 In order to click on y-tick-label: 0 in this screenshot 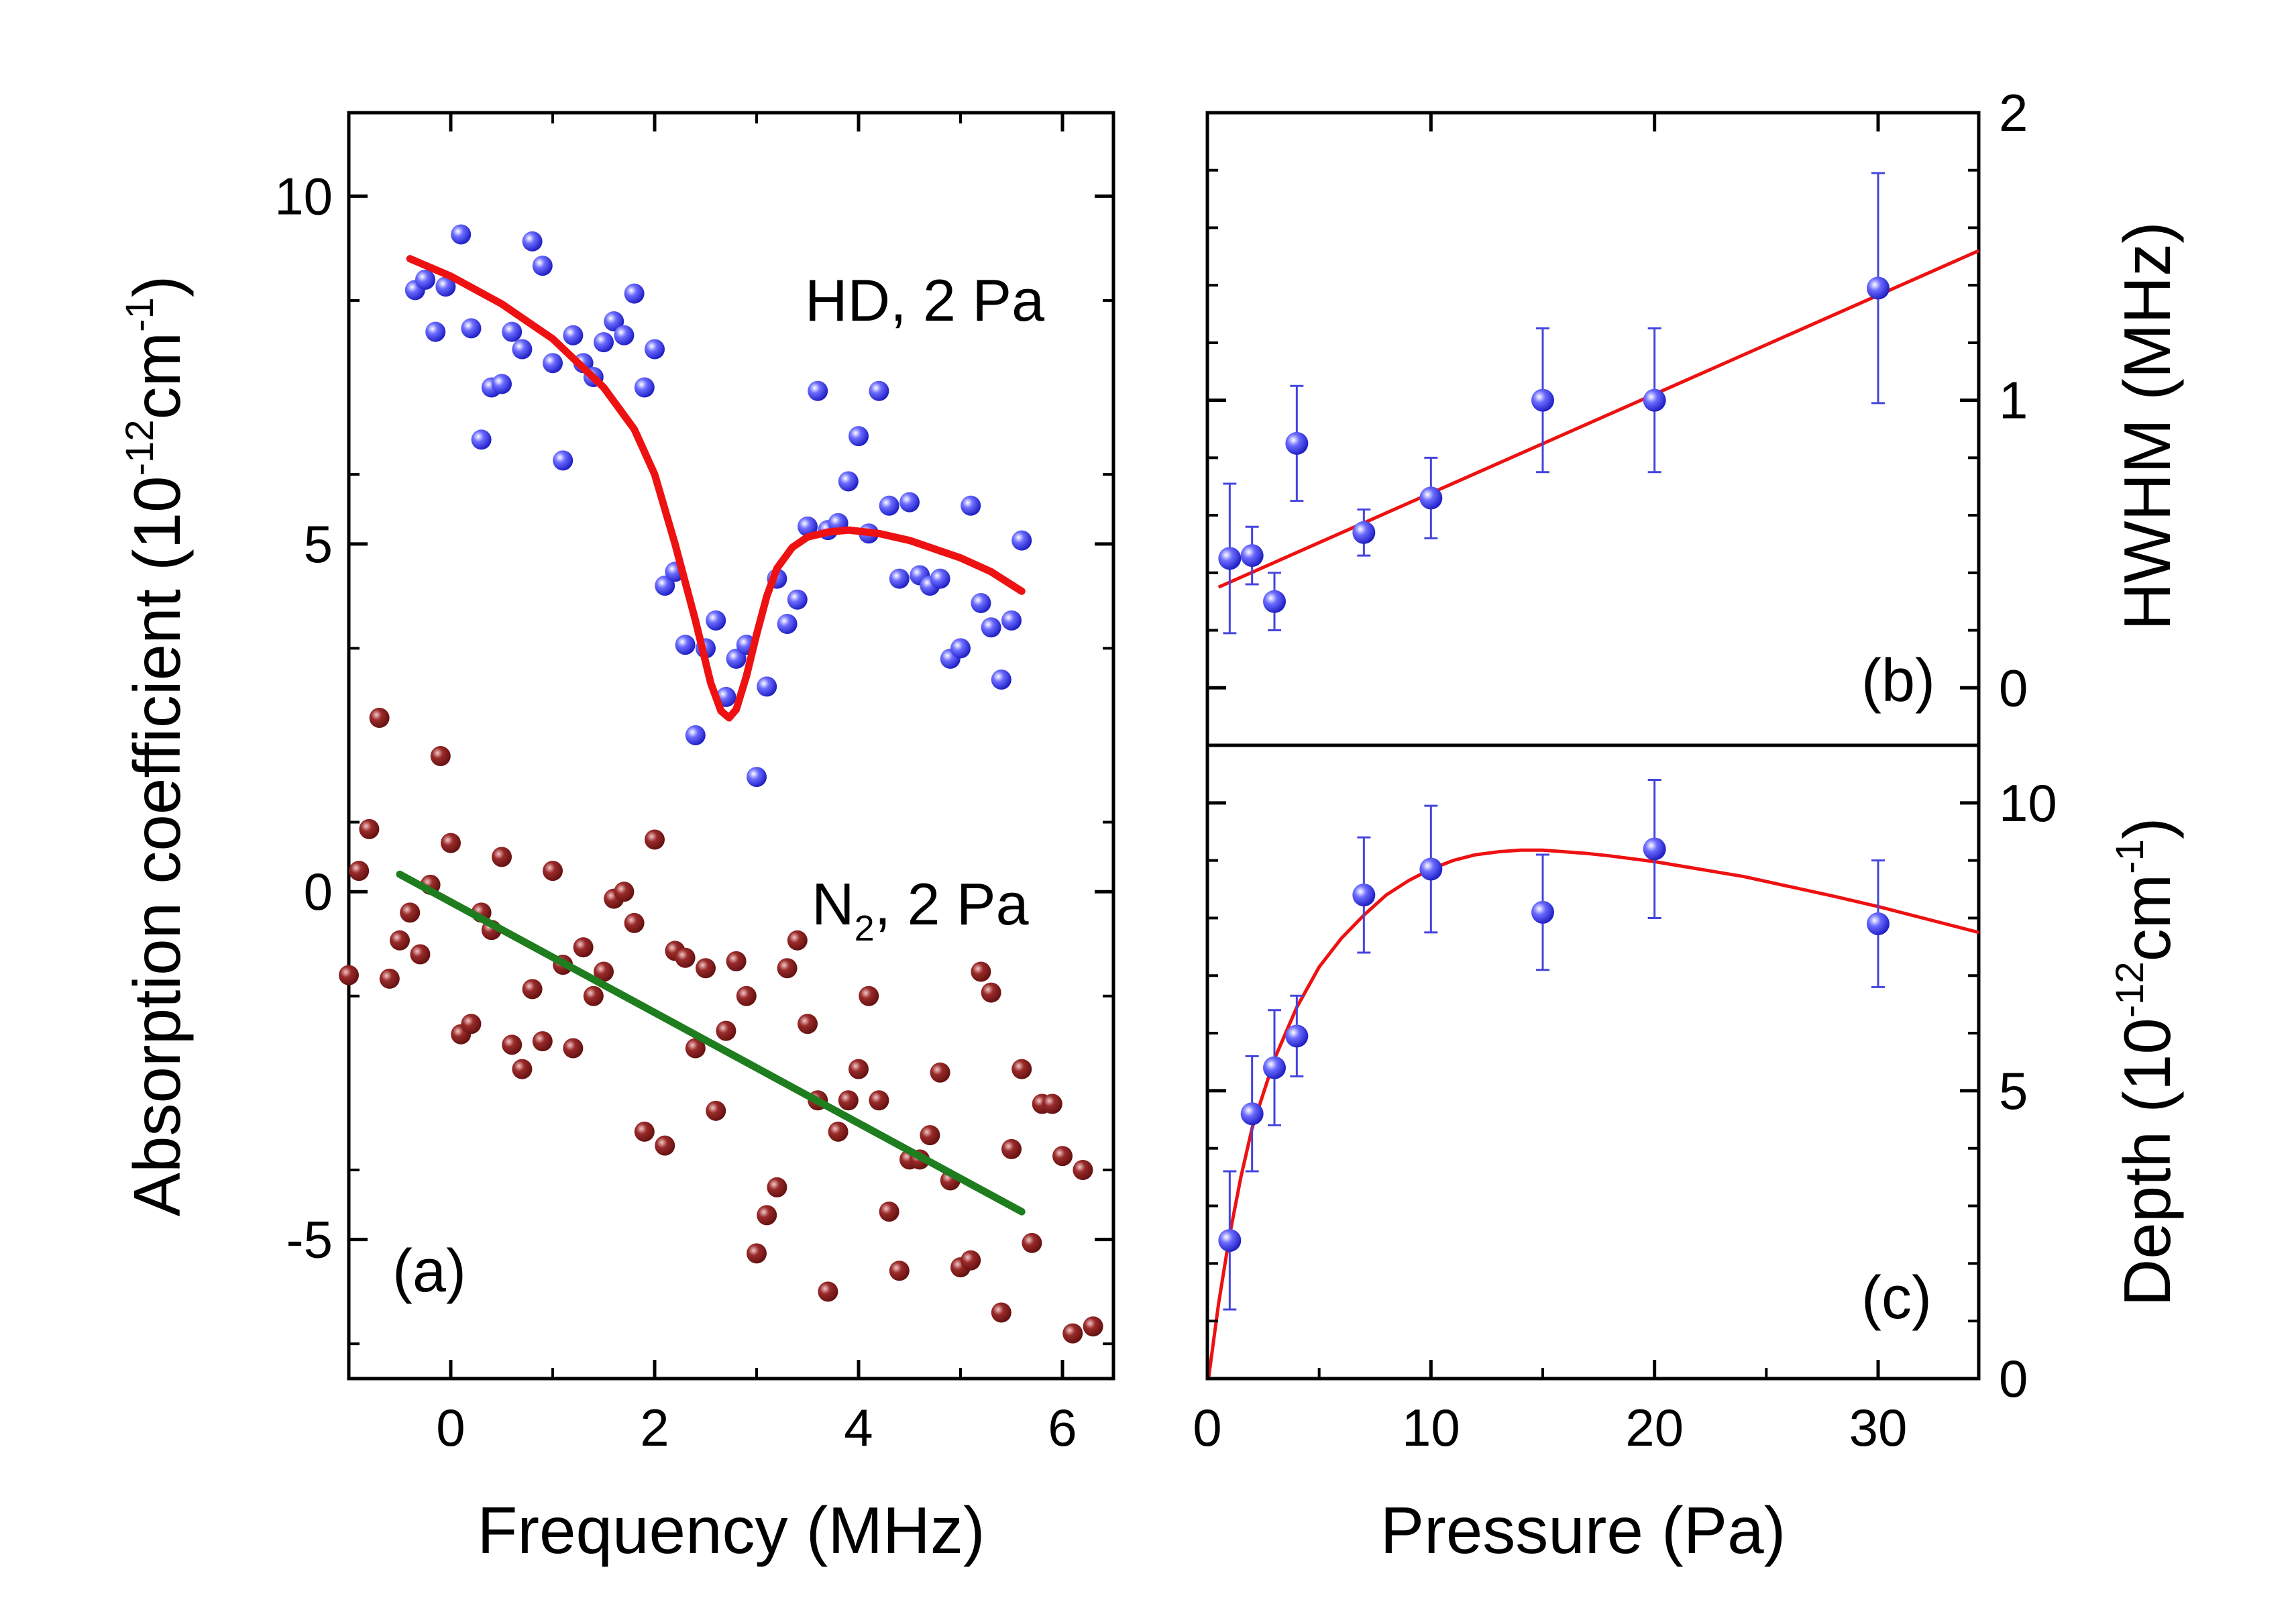, I will do `click(2014, 687)`.